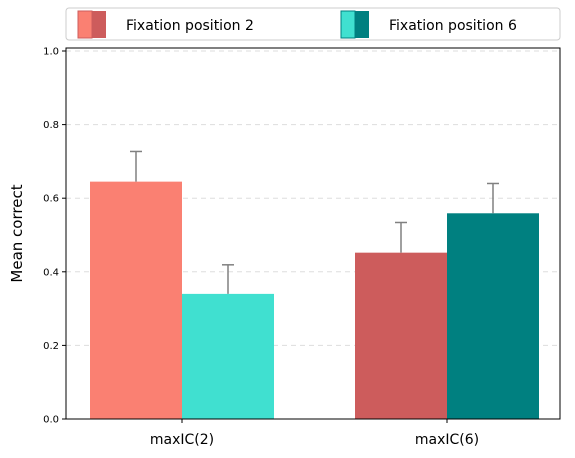  I want to click on legend-item: Fixation position 2, so click(165, 24).